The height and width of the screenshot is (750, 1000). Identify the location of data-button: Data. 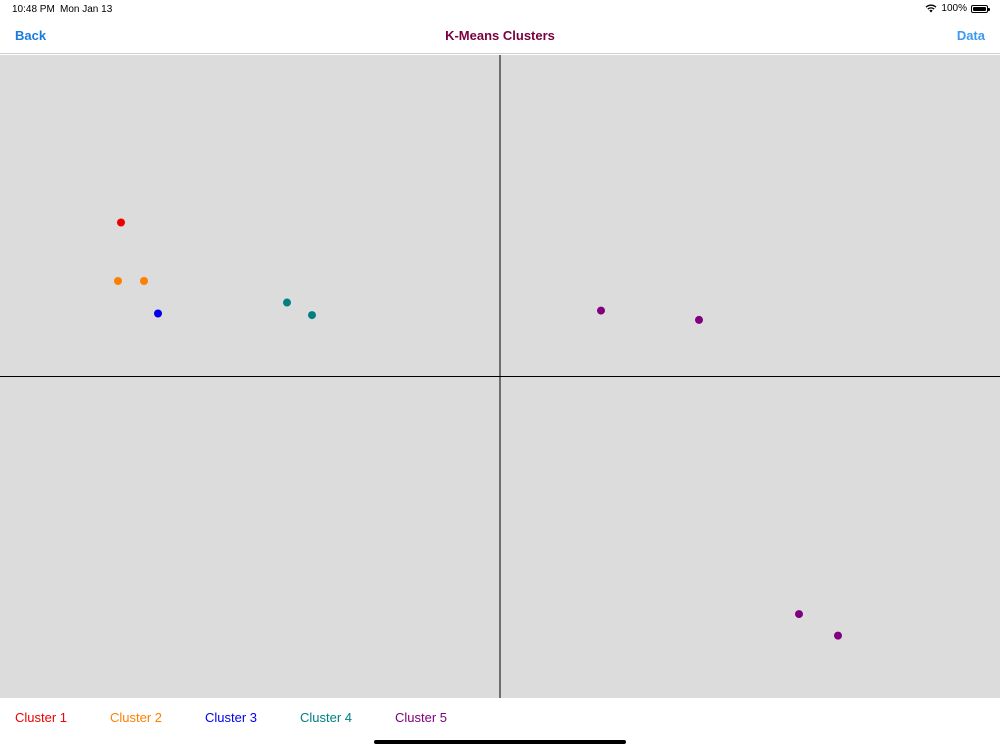
(970, 35).